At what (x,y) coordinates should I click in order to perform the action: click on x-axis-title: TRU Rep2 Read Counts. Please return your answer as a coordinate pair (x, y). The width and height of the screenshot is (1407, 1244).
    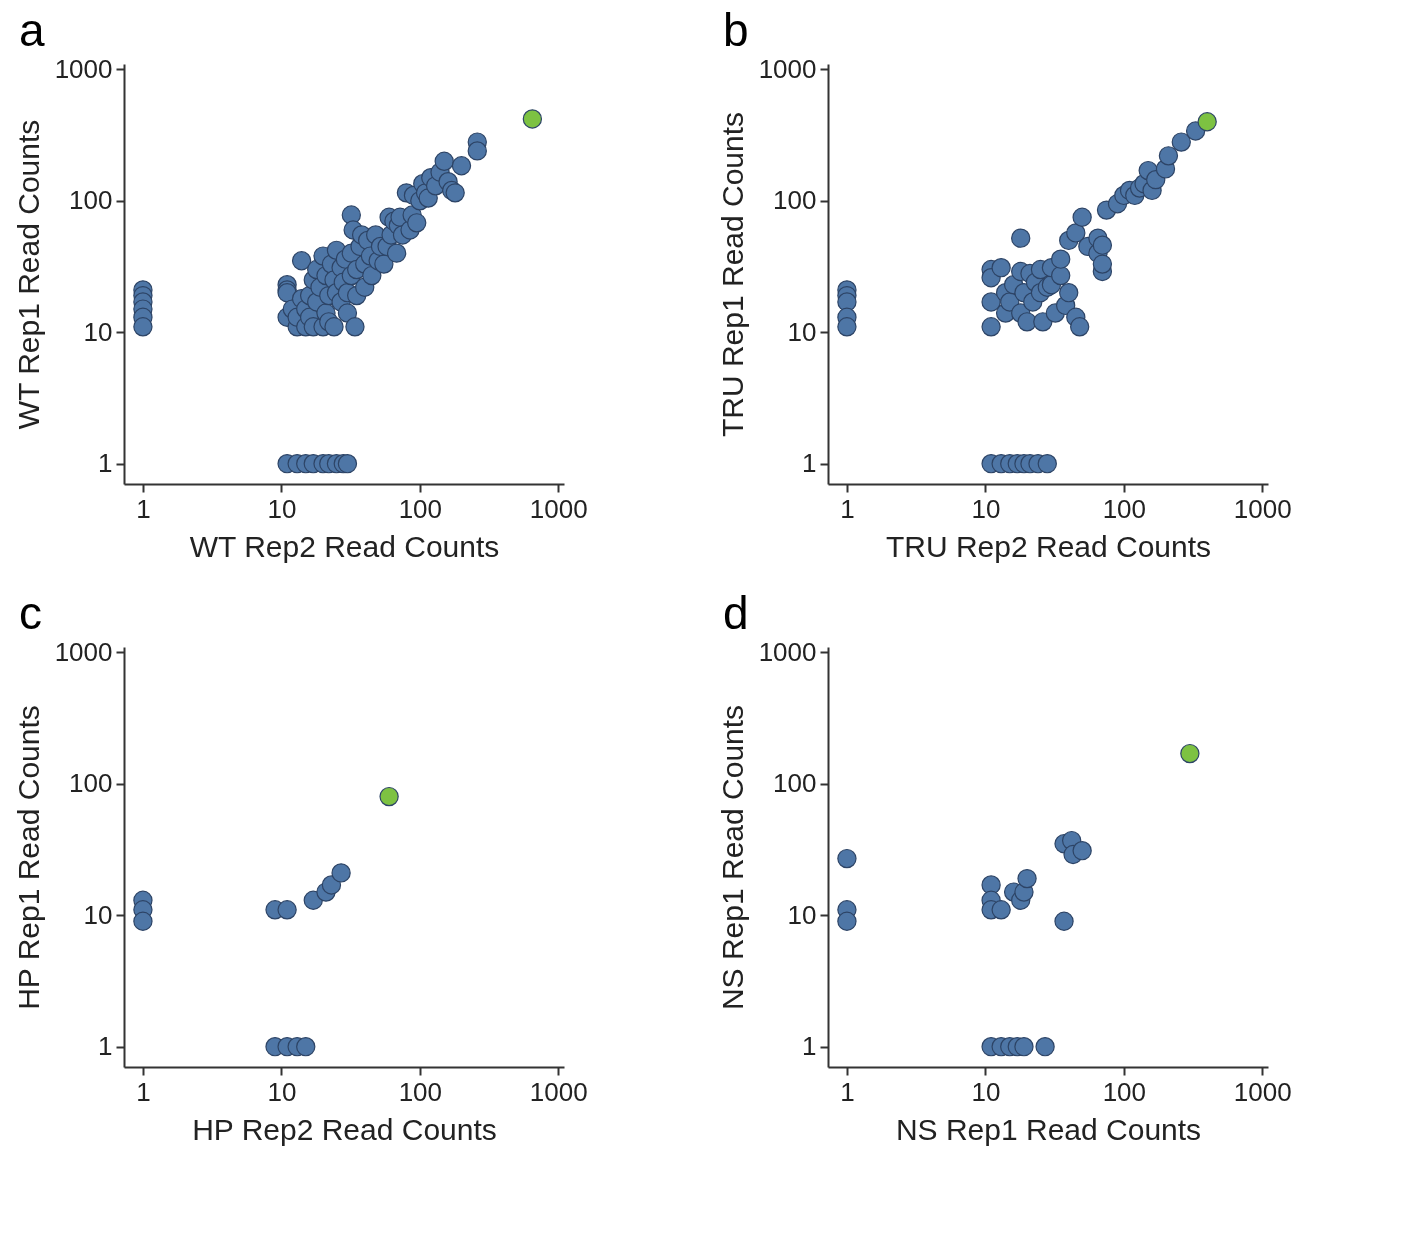
    Looking at the image, I should click on (1048, 546).